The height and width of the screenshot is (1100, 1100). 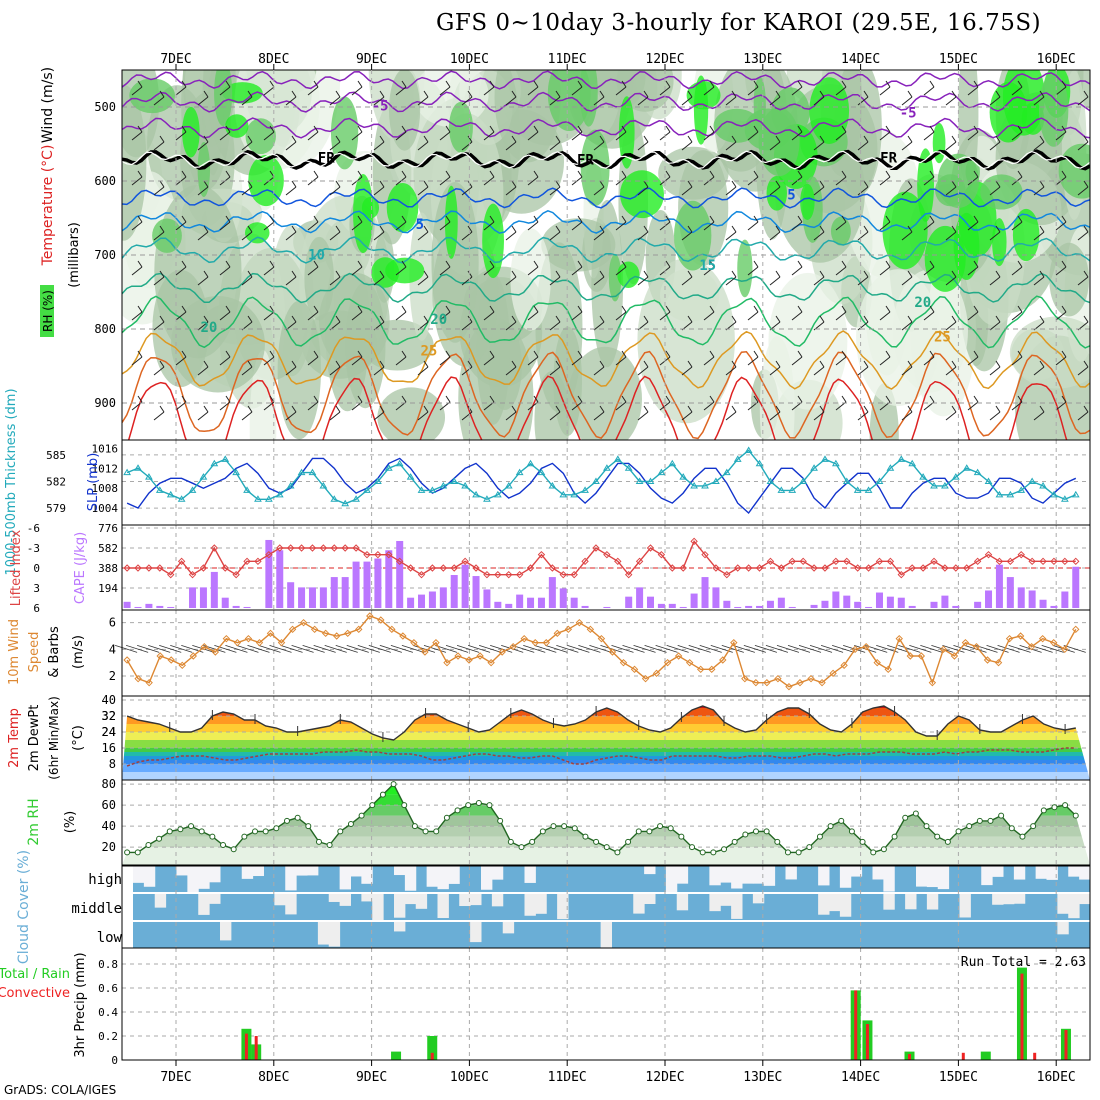 I want to click on temp-tick: 8, so click(x=112, y=764).